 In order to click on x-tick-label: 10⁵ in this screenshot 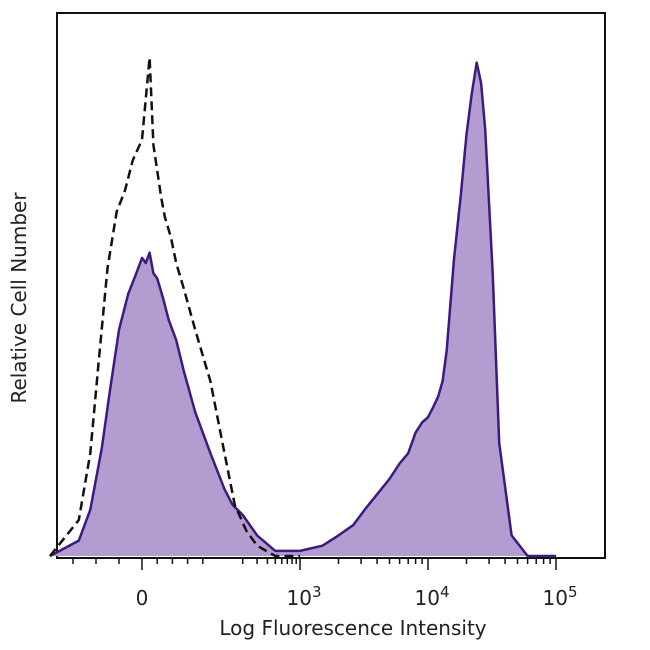, I will do `click(560, 596)`.